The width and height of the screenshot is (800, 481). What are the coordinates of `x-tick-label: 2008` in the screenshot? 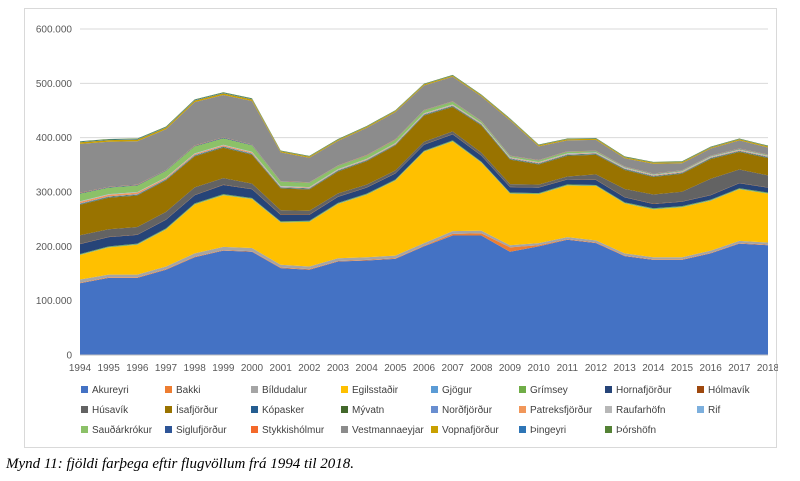 It's located at (481, 368).